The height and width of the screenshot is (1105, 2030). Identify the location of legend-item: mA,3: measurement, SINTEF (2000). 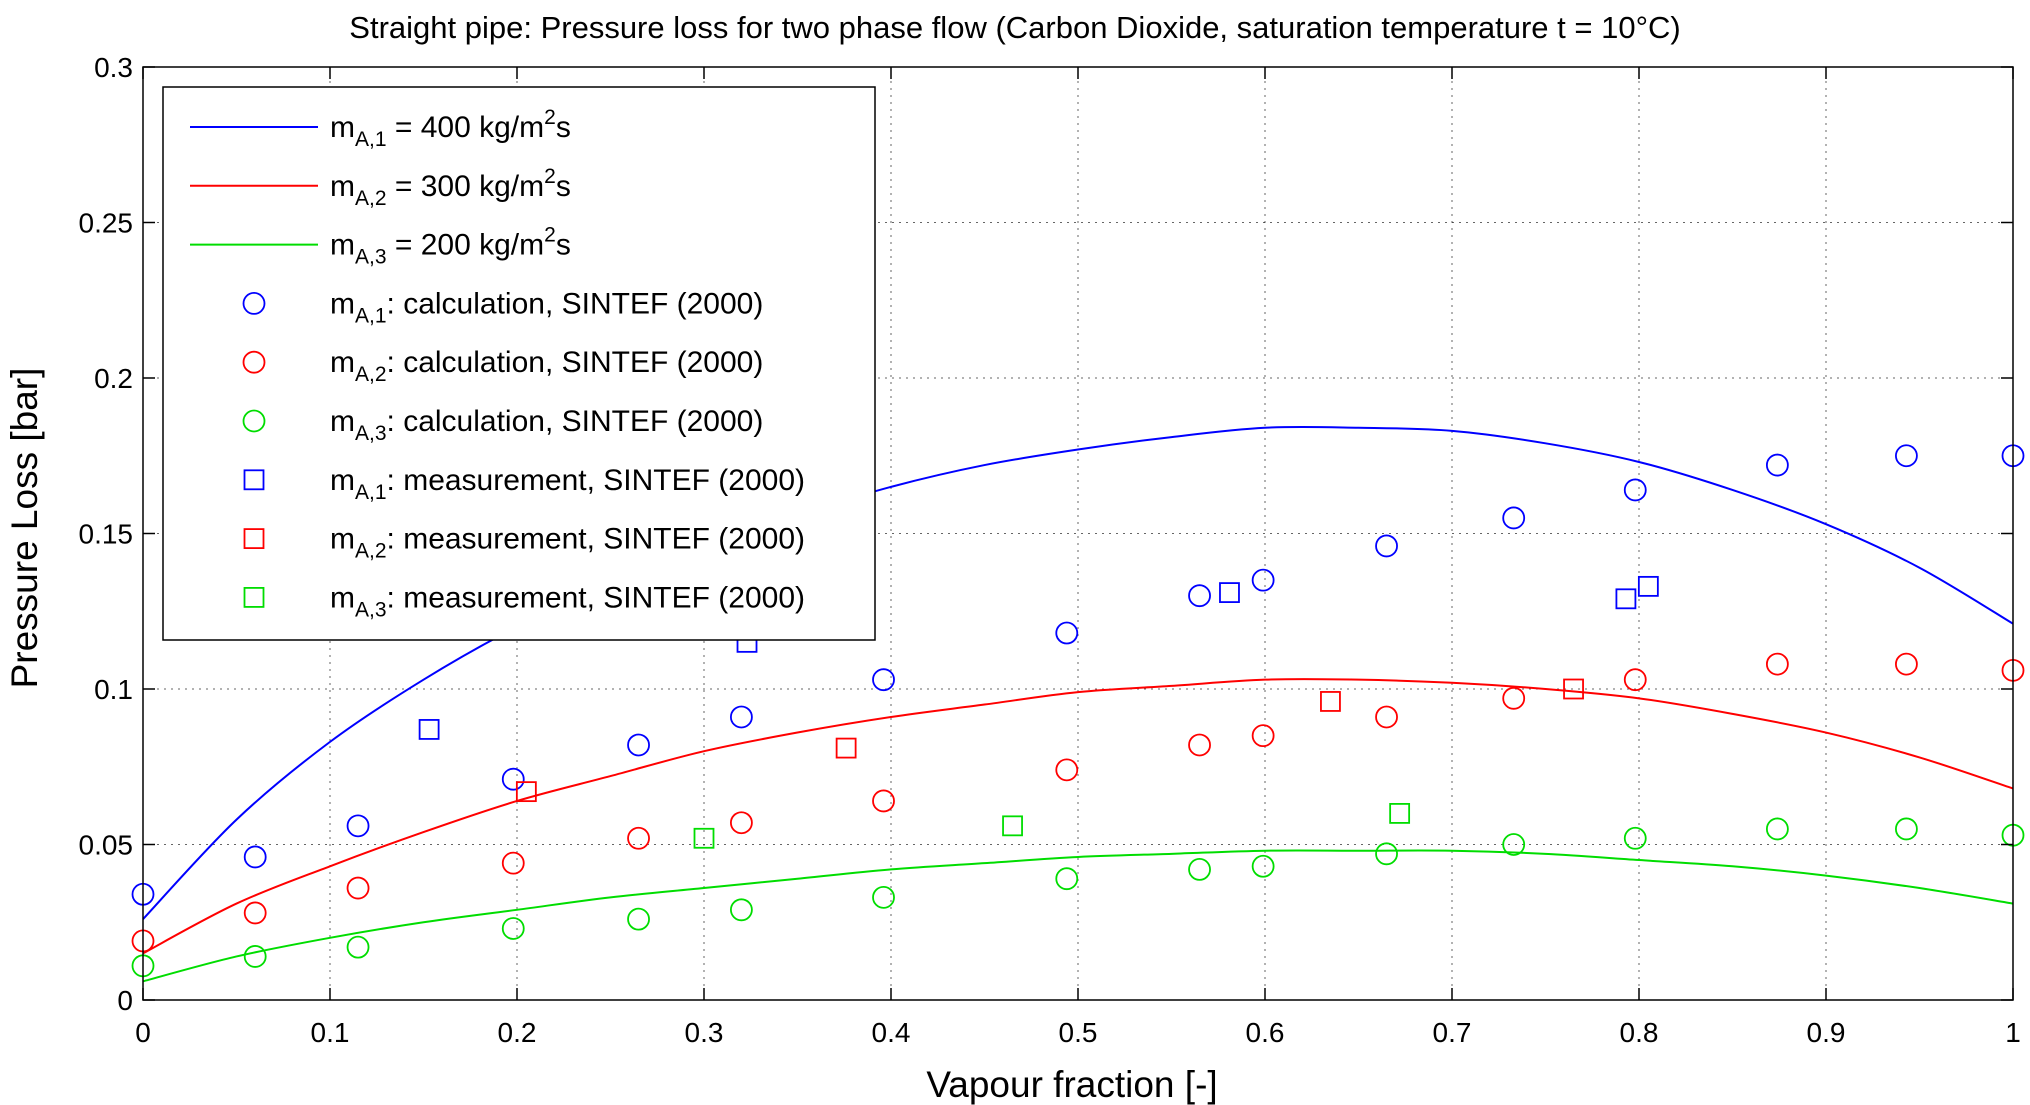
(524, 601).